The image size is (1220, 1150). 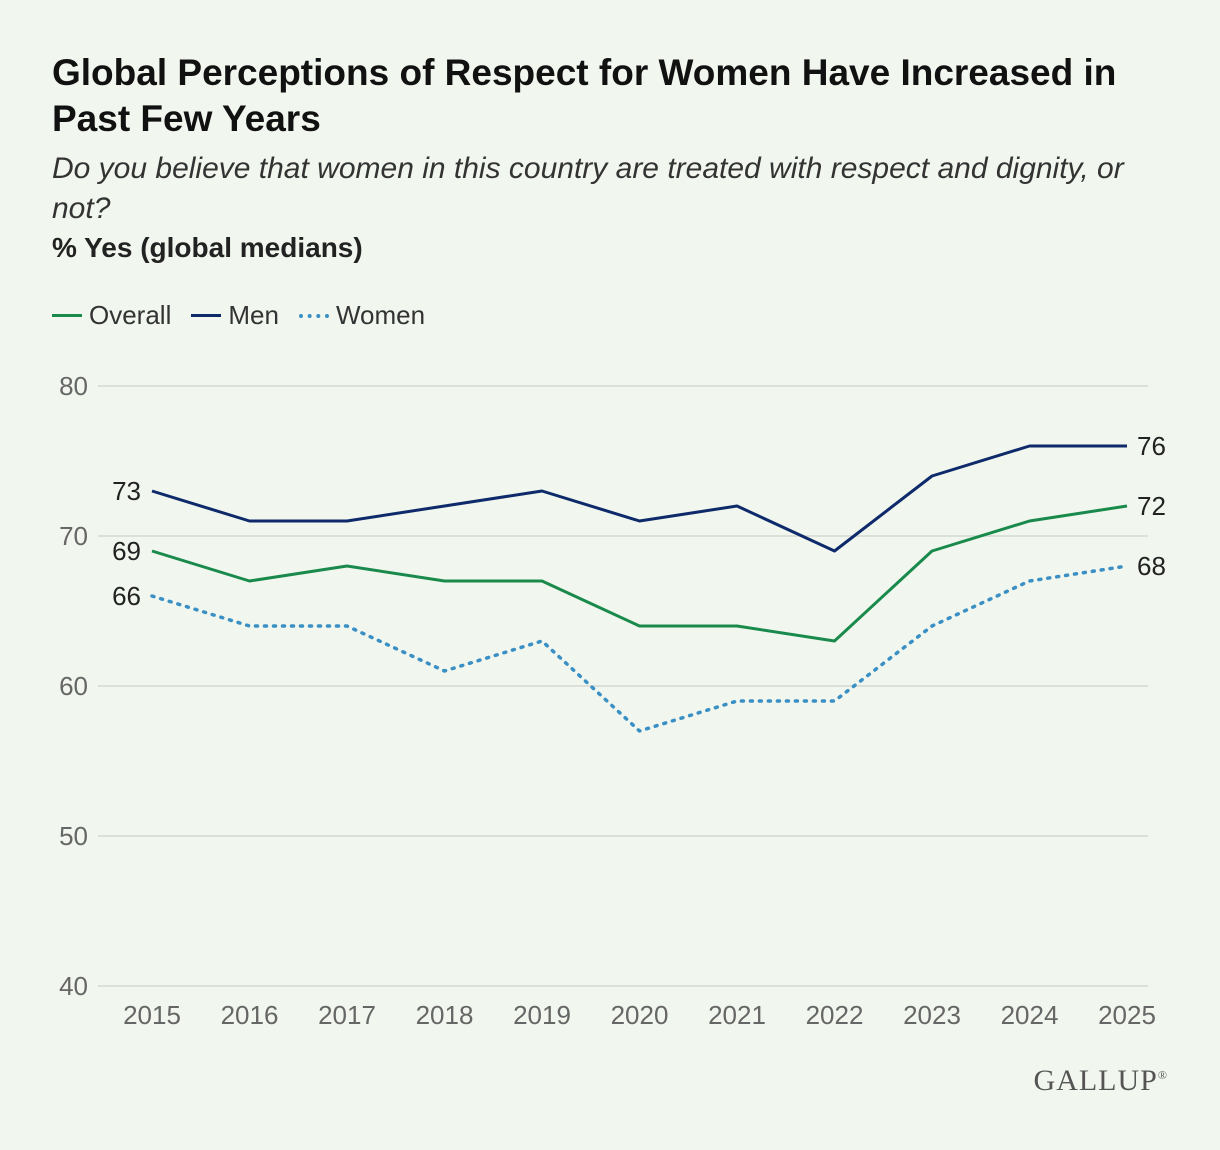 What do you see at coordinates (67, 315) in the screenshot?
I see `legend-swatch-overall` at bounding box center [67, 315].